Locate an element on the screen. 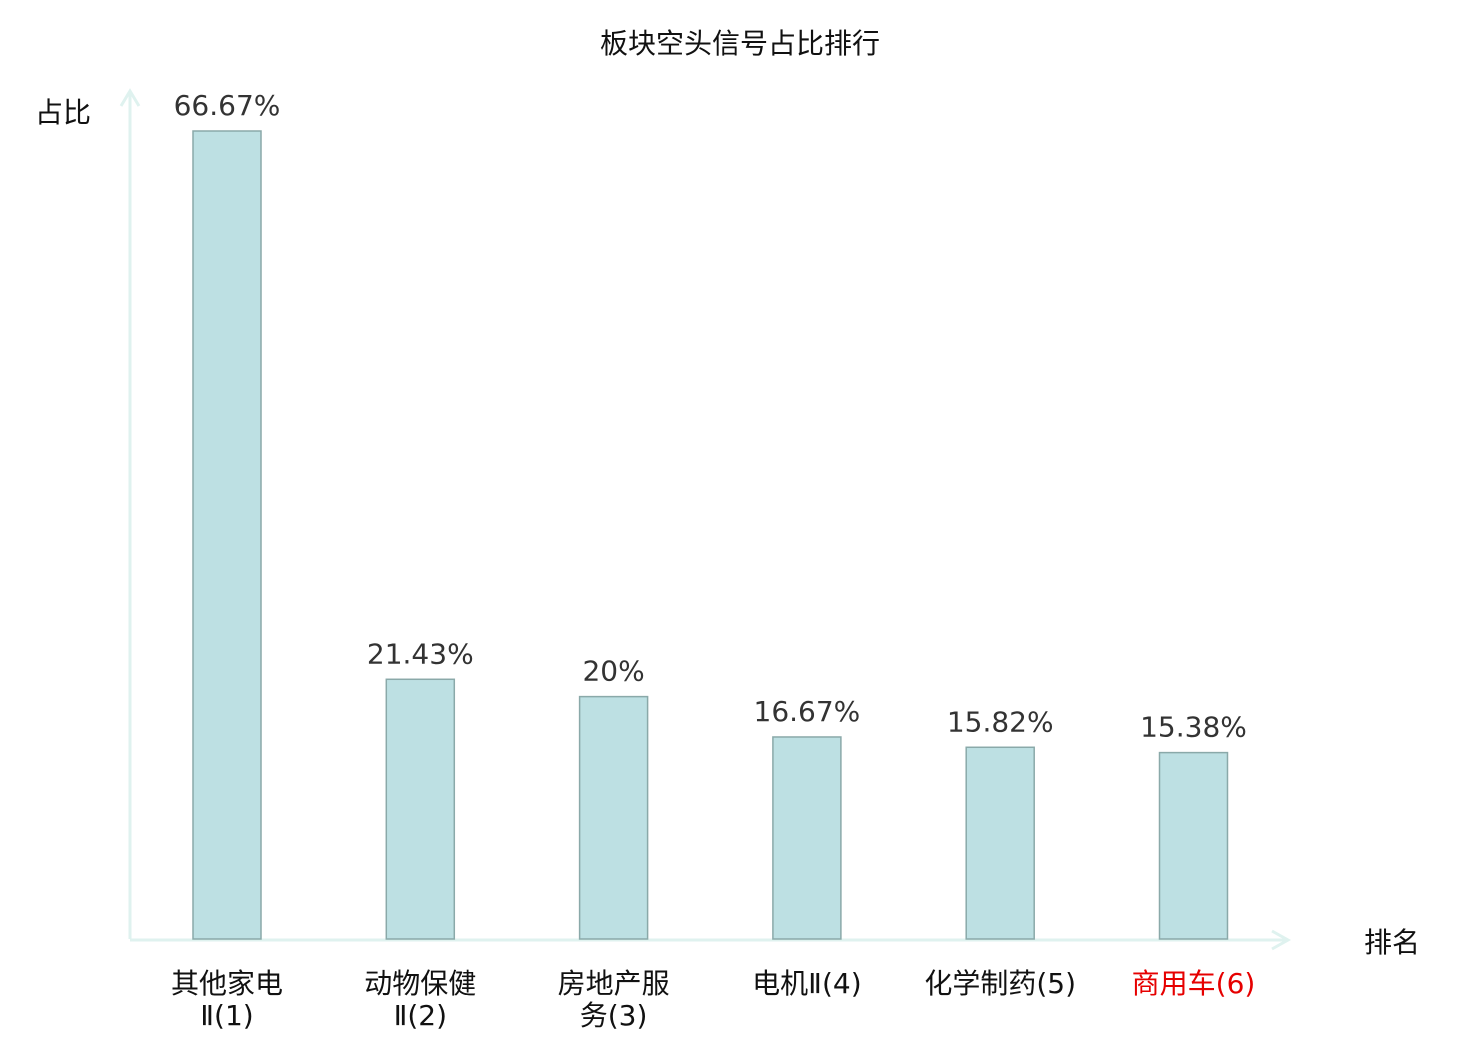 This screenshot has width=1480, height=1040. data-label: 16.67% is located at coordinates (807, 711).